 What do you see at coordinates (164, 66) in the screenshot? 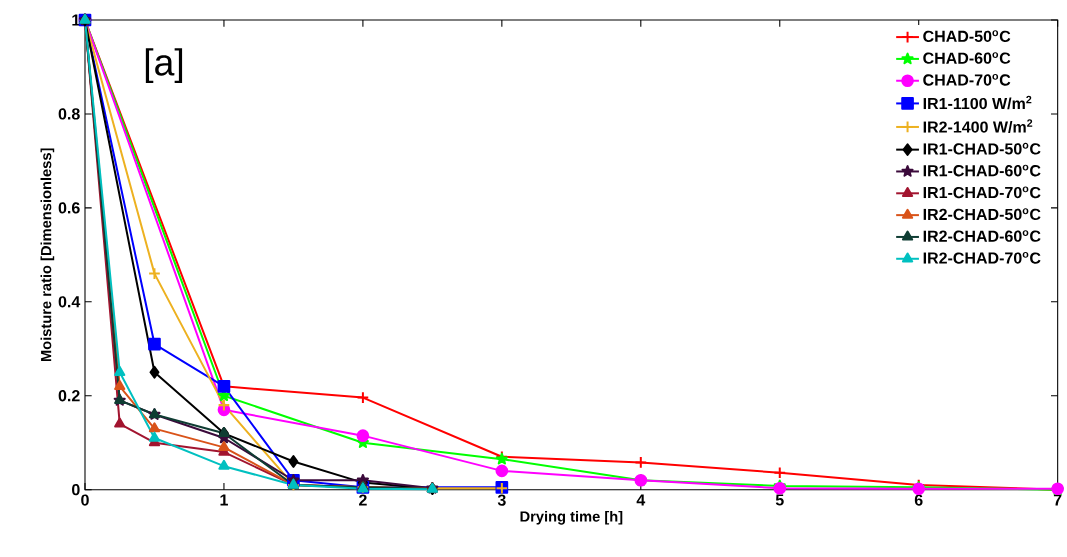
I see `annotation: [a]` at bounding box center [164, 66].